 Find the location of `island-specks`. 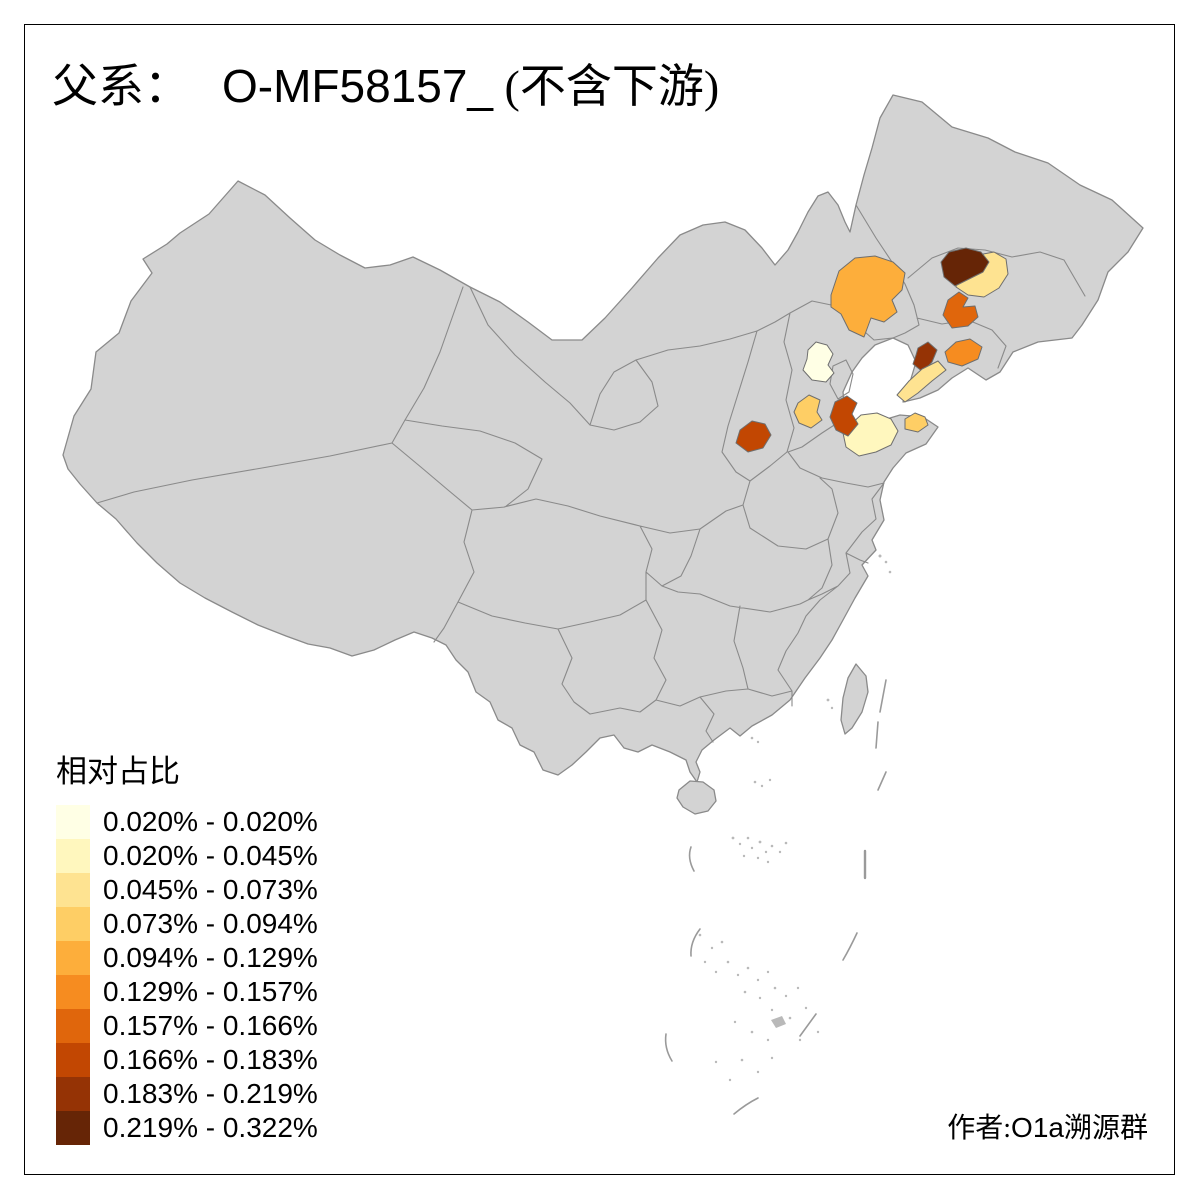

island-specks is located at coordinates (795, 818).